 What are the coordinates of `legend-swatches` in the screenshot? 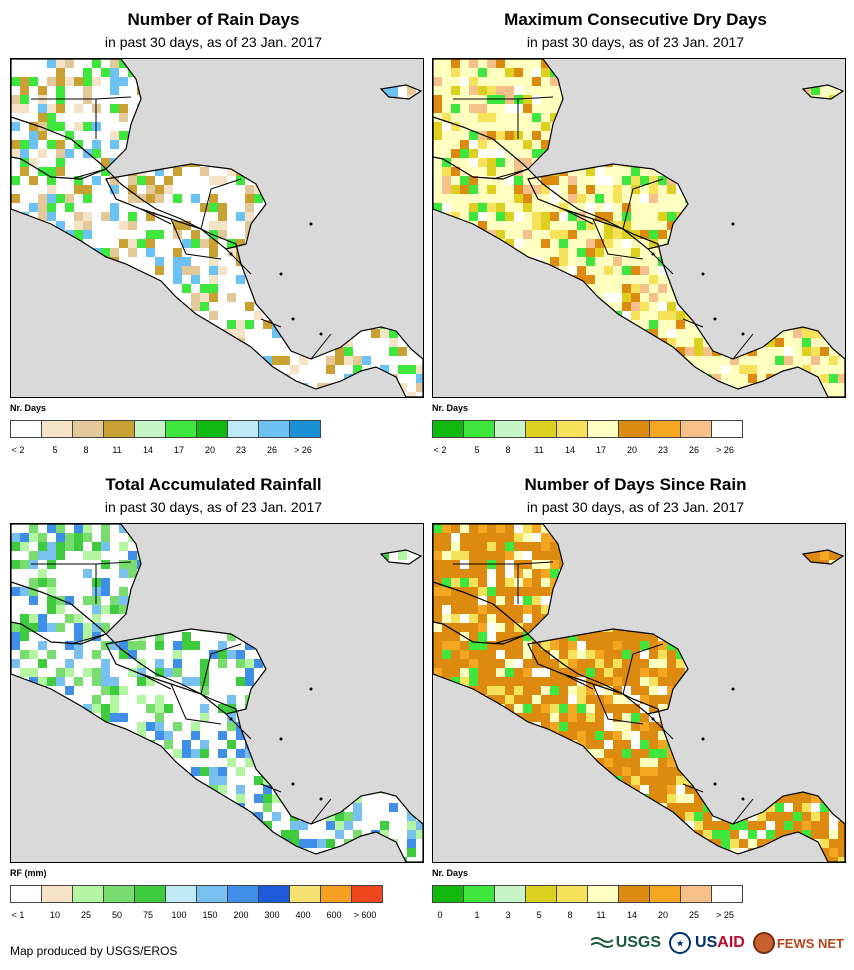 It's located at (587, 894).